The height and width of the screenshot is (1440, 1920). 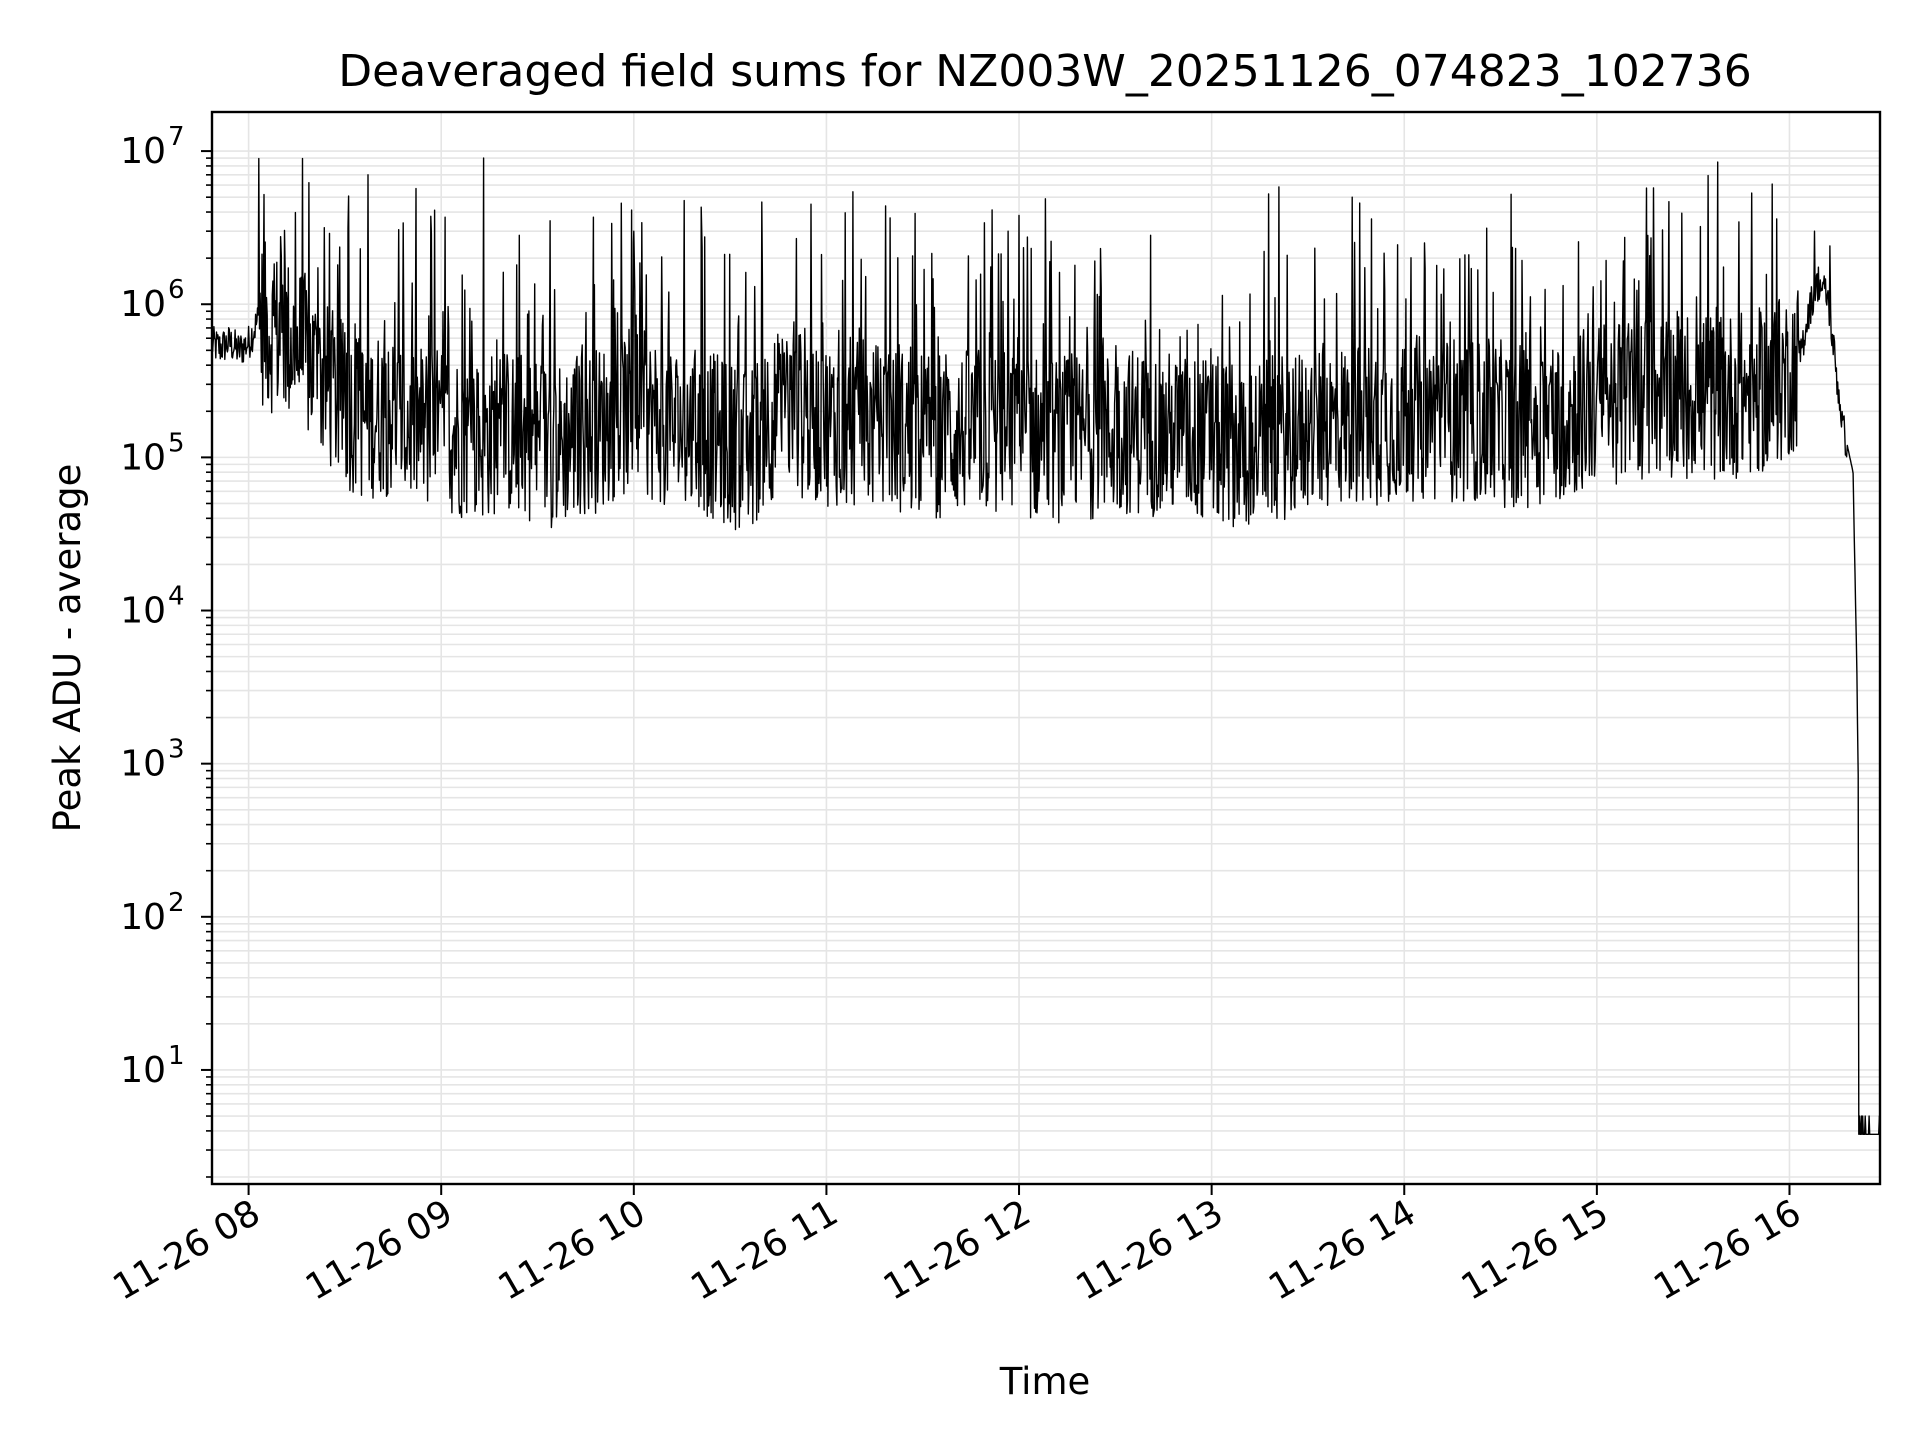 What do you see at coordinates (176, 137) in the screenshot?
I see `y-tick-exponent: 7` at bounding box center [176, 137].